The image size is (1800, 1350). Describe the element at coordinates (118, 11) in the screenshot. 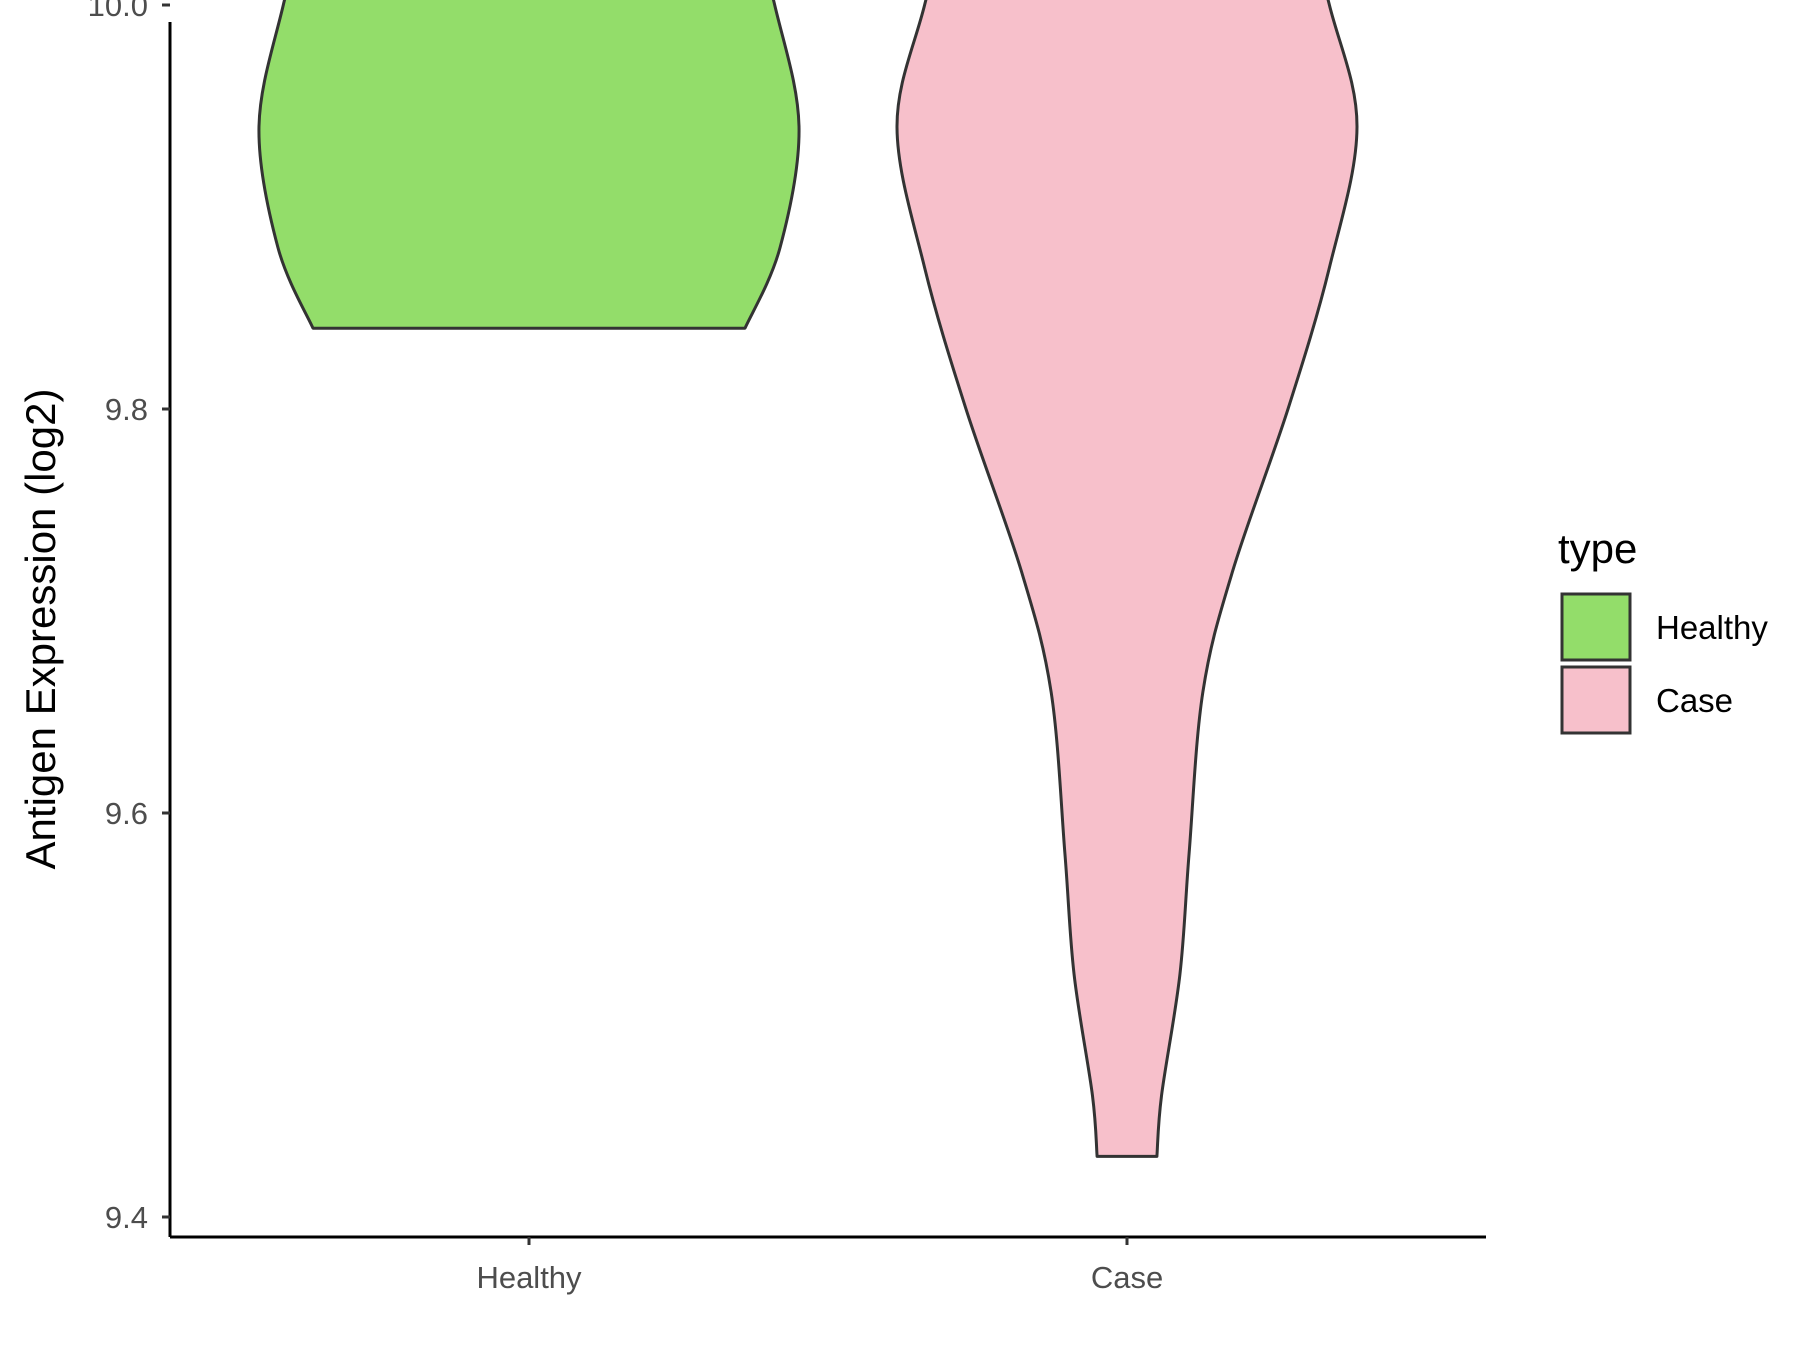

I see `y-tick-label: 10.0` at that location.